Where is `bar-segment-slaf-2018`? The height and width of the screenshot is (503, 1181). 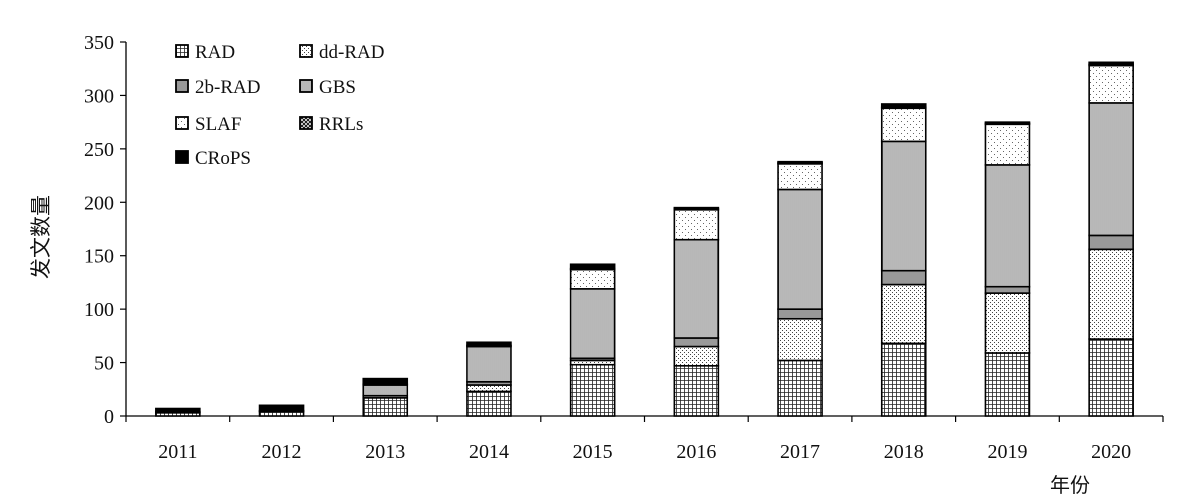 bar-segment-slaf-2018 is located at coordinates (903, 125).